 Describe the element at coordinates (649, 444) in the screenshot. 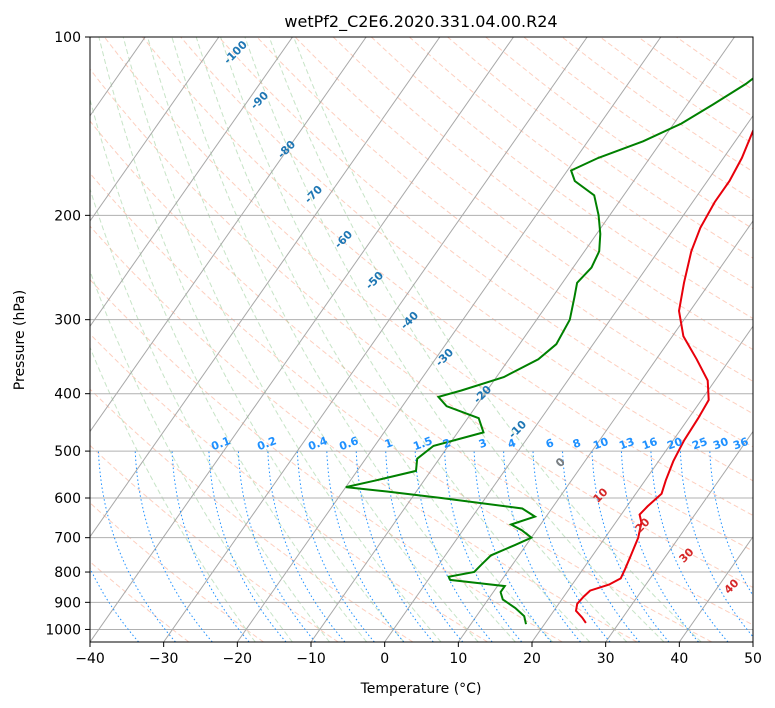

I see `mixing-ratio-label: 16` at that location.